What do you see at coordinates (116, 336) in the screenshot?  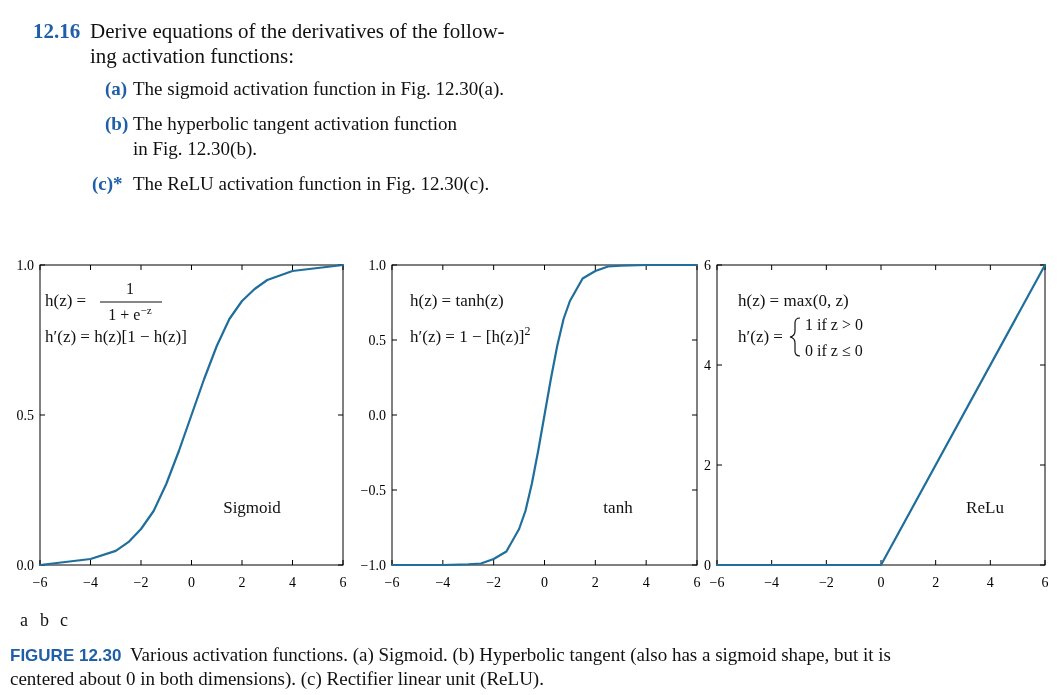 I see `annotation: h′(z) = h(z)[1 − h(z)]` at bounding box center [116, 336].